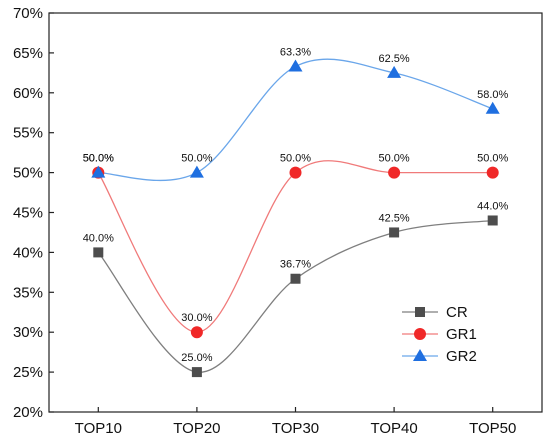 The width and height of the screenshot is (550, 442). I want to click on data-label-gr2: 62.5%, so click(393, 59).